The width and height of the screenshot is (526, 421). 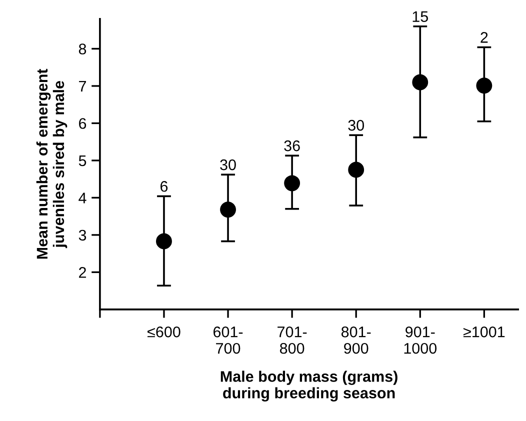 I want to click on x-axis-title: Male body mass (grams) during breeding season, so click(x=309, y=386).